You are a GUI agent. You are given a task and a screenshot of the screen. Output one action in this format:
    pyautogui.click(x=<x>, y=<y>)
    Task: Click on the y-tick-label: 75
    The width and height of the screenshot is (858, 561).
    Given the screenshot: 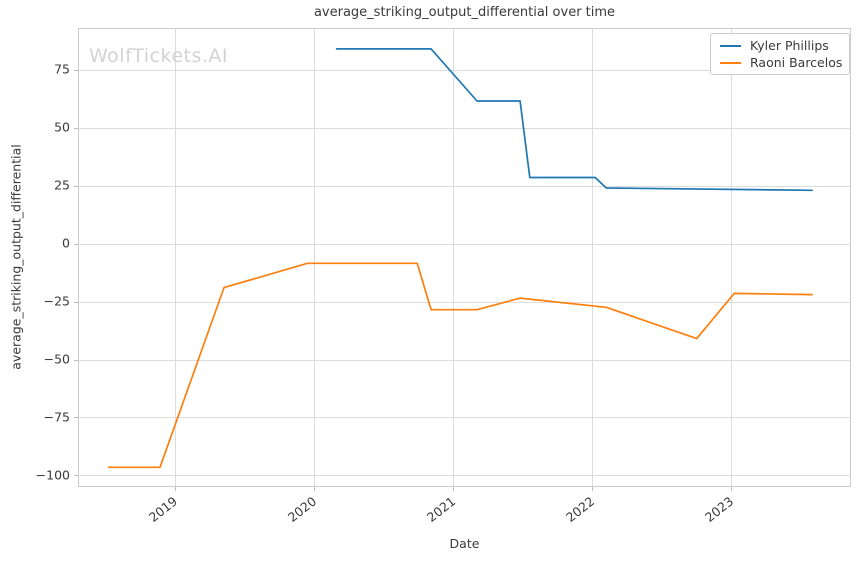 What is the action you would take?
    pyautogui.click(x=62, y=69)
    